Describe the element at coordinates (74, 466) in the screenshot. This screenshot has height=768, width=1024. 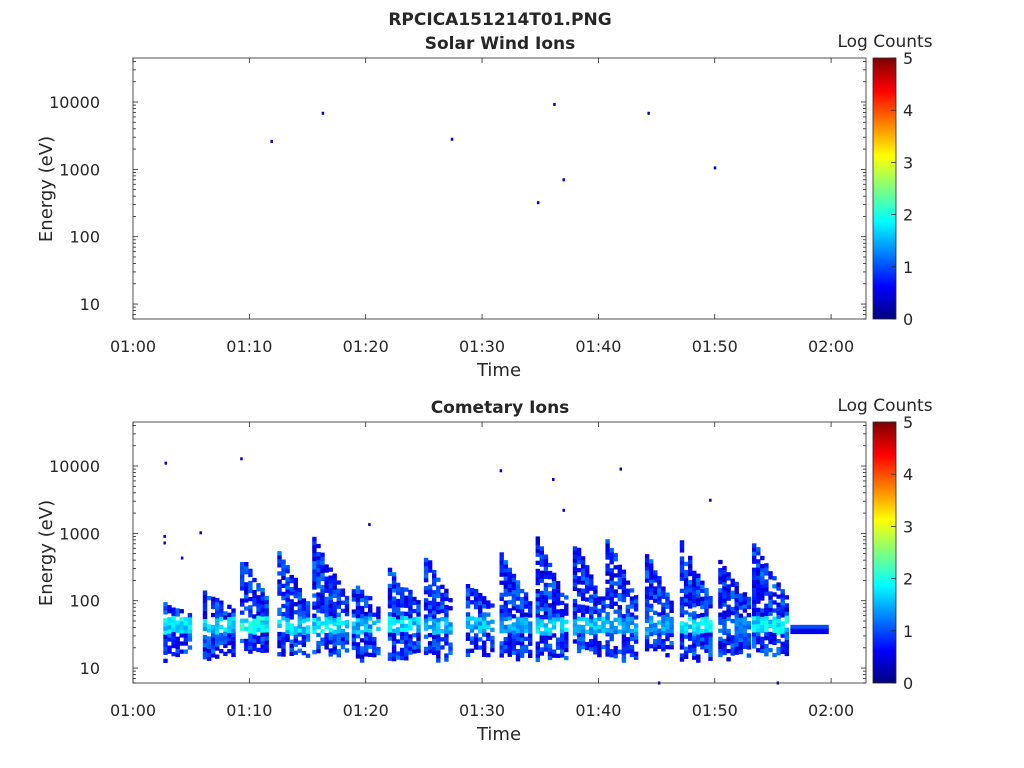
I see `cometary-y-tick-label: 10000` at that location.